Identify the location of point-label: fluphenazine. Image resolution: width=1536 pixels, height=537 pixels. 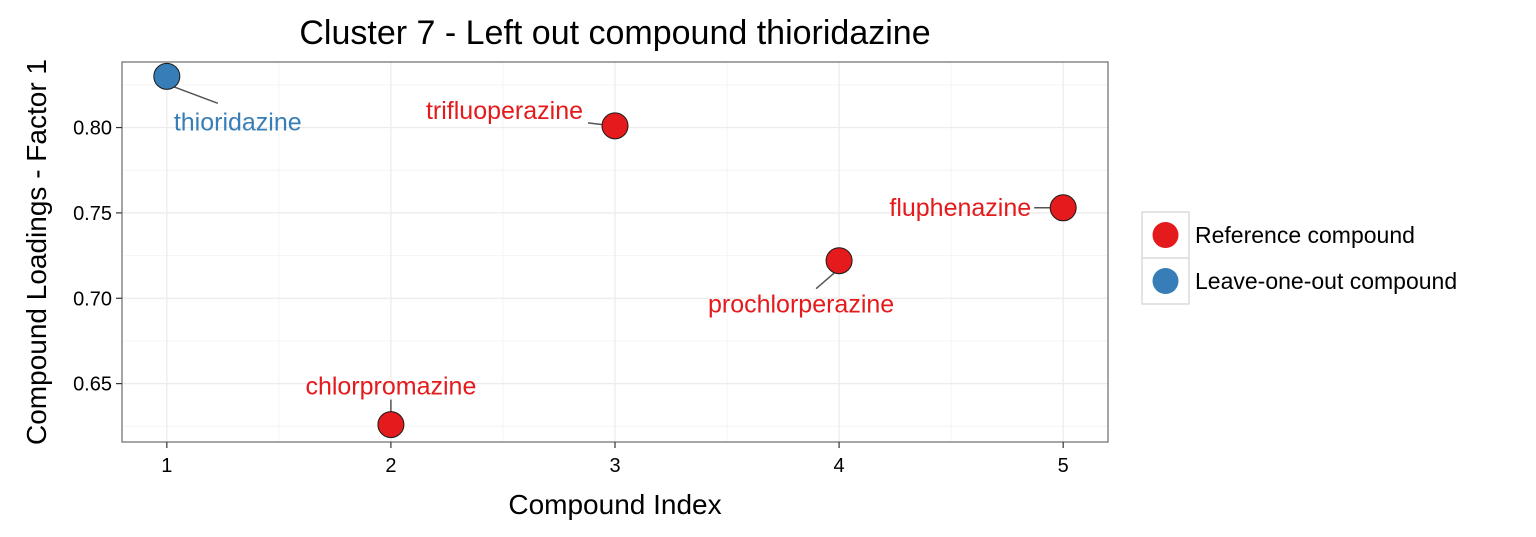
(960, 208).